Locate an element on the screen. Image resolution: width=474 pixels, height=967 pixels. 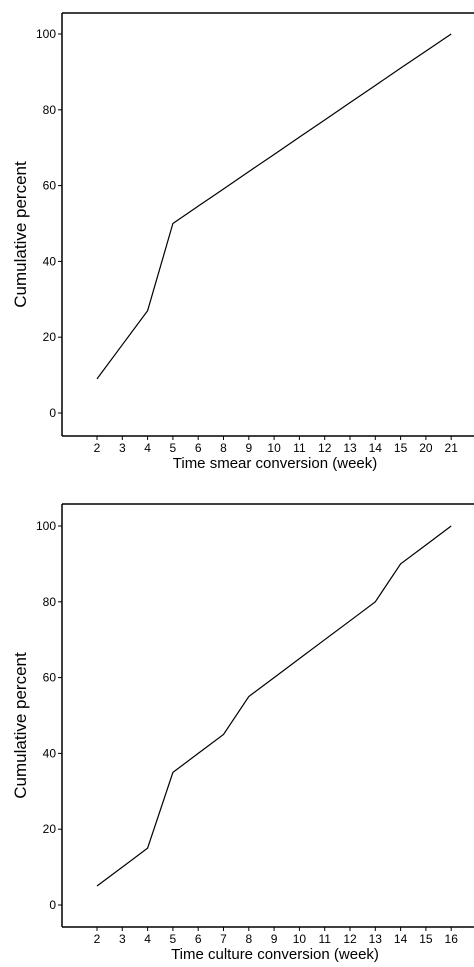
x-tick-label: 7 is located at coordinates (223, 939).